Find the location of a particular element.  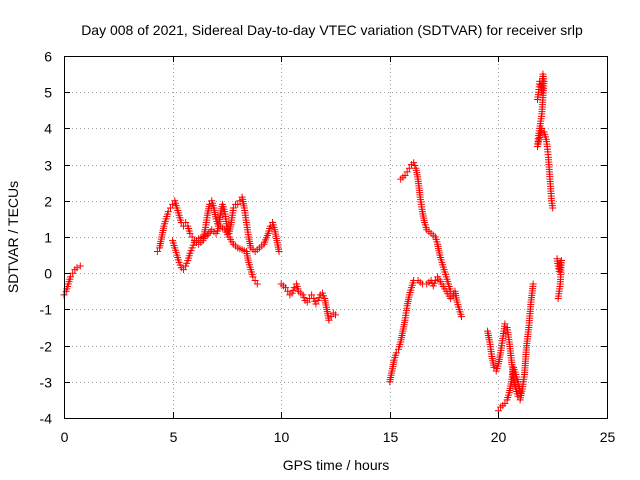

y-tick-label: -2 is located at coordinates (46, 347).